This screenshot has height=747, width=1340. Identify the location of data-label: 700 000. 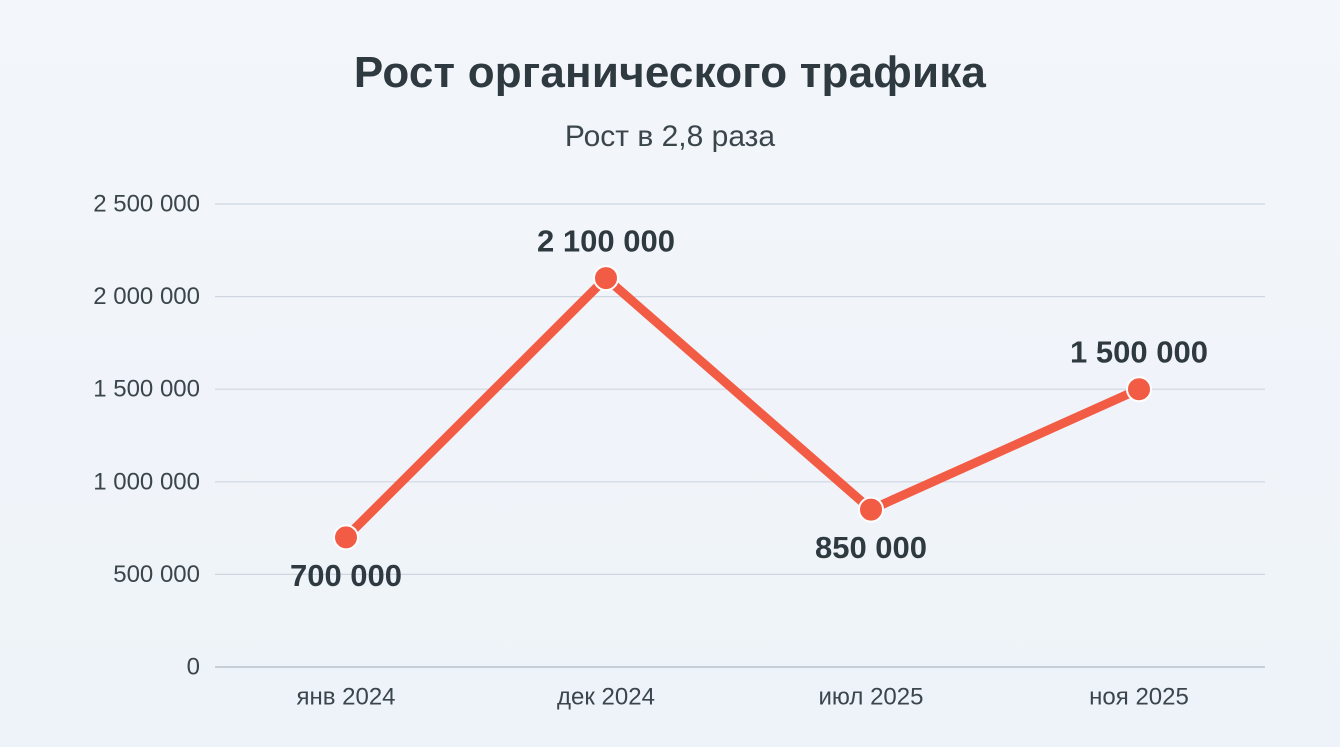
(346, 575).